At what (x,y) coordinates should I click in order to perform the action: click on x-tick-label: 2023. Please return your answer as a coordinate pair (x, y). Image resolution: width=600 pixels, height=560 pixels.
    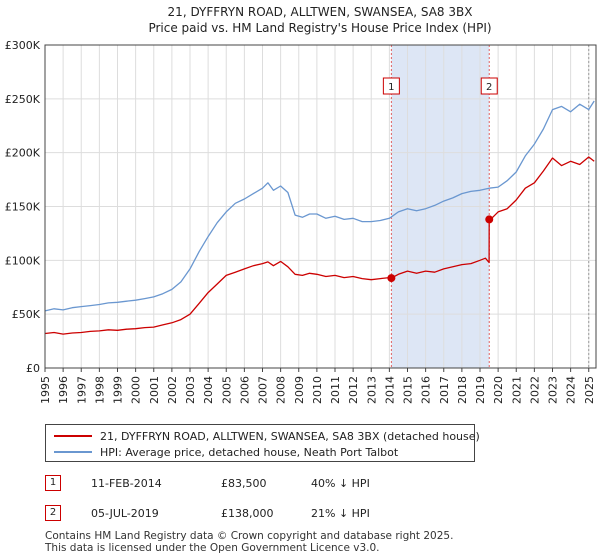
    Looking at the image, I should click on (553, 390).